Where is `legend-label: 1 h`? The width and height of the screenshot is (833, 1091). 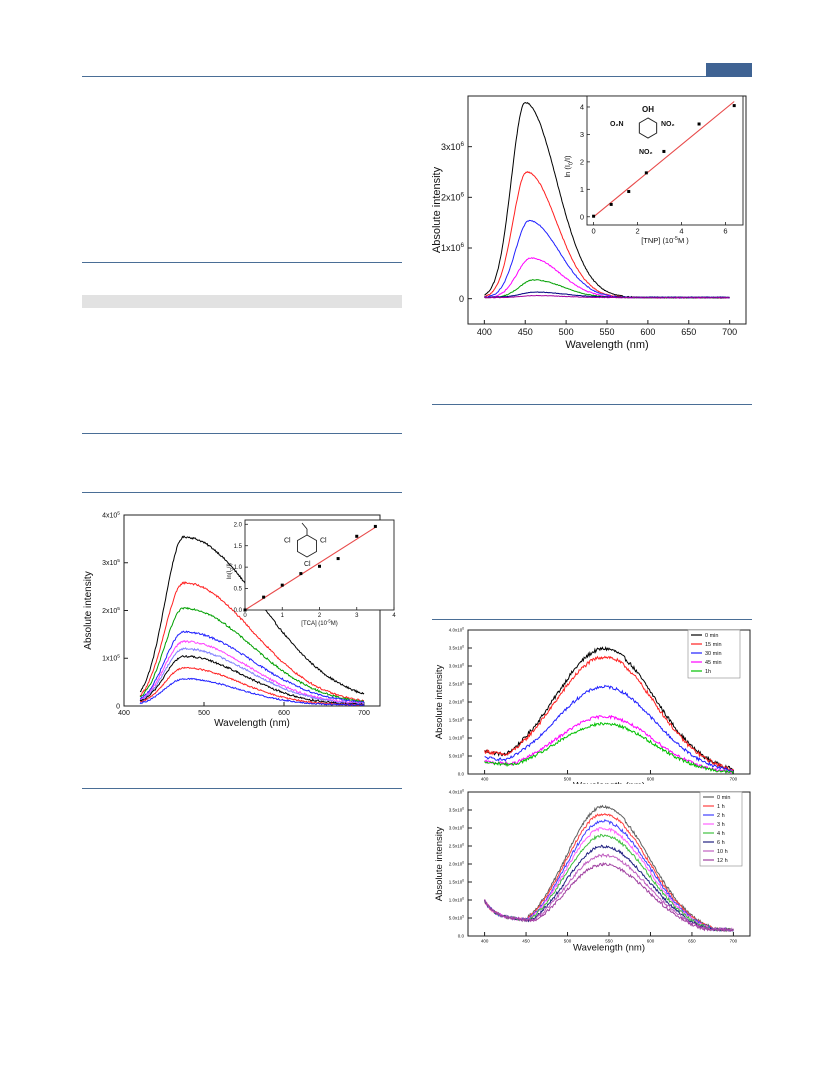 legend-label: 1 h is located at coordinates (721, 807).